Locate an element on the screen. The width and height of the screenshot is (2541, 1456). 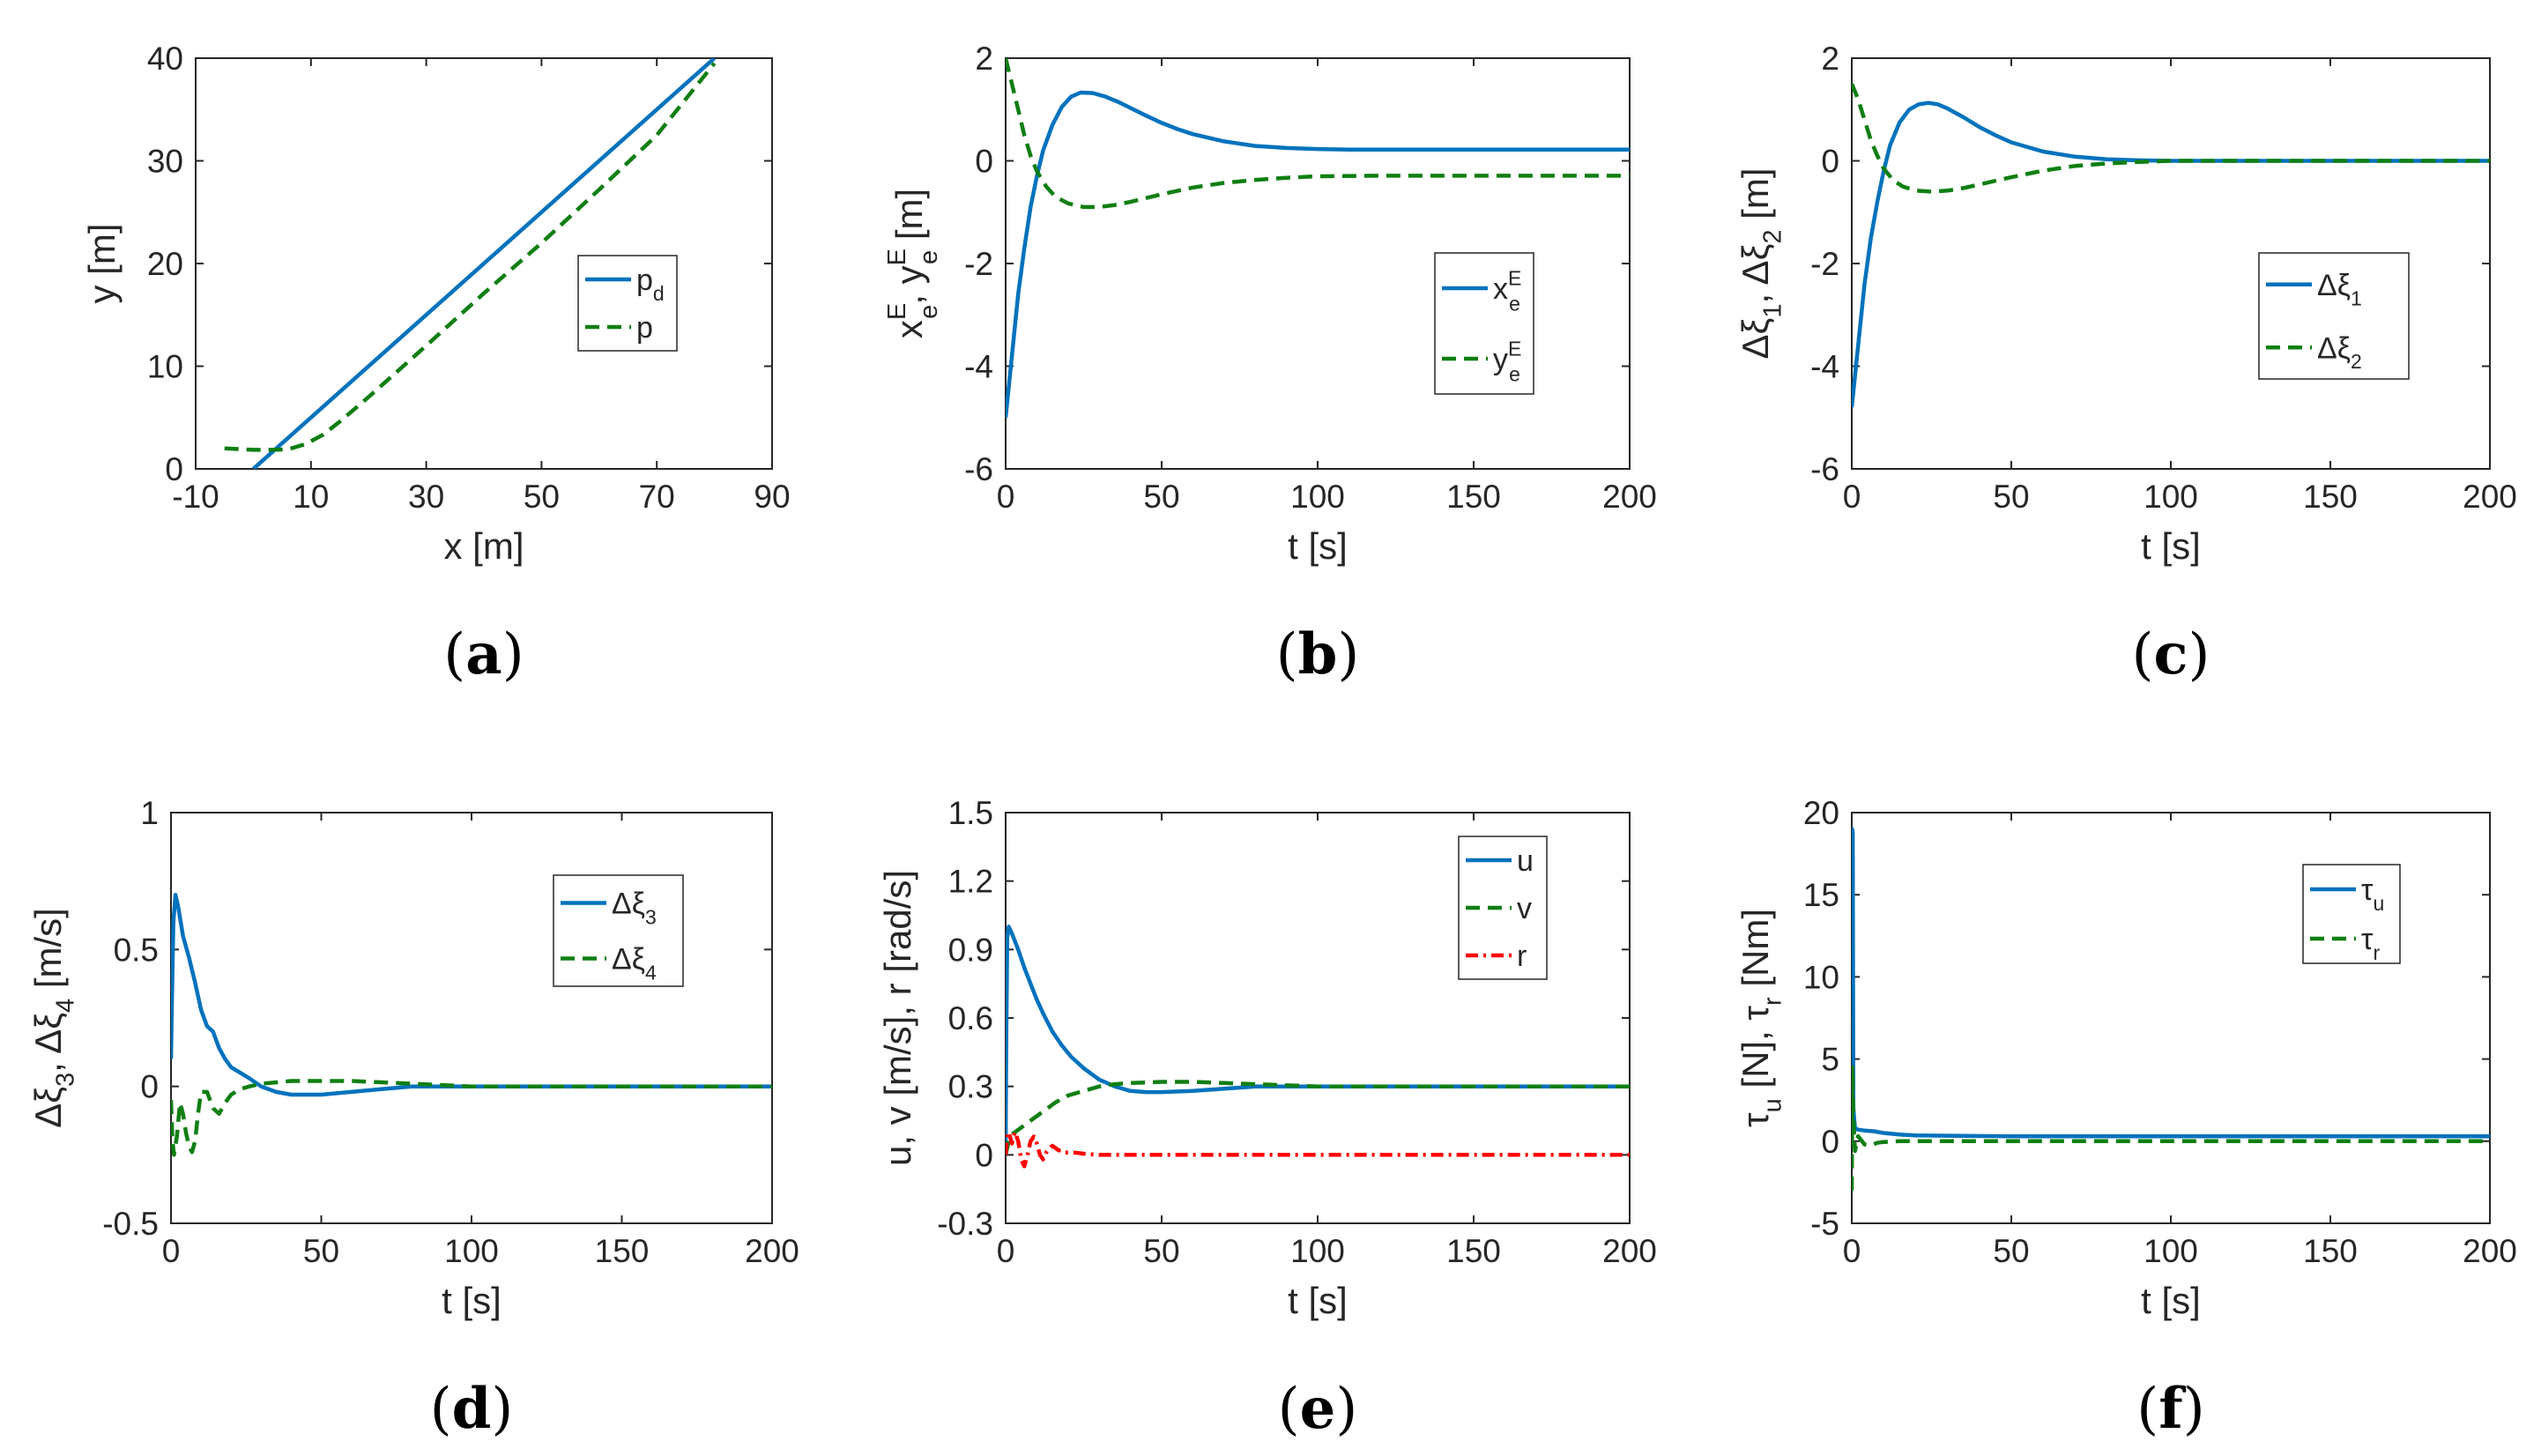
y-tick-label: 0.6 is located at coordinates (970, 1018).